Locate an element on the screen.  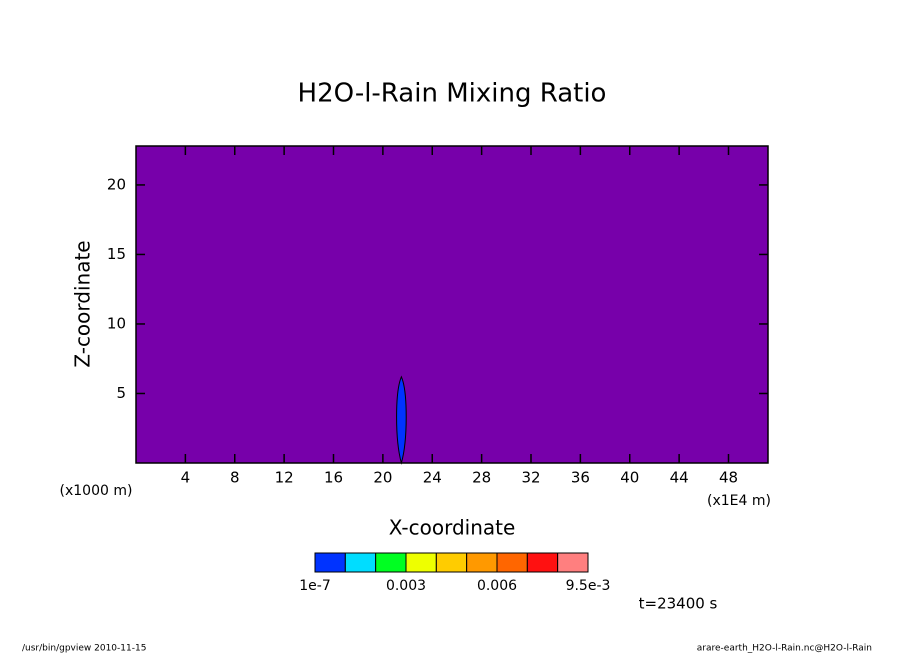
footer-right: arare-earth_H2O-l-Rain.nc@H2O-l-Rain is located at coordinates (784, 649).